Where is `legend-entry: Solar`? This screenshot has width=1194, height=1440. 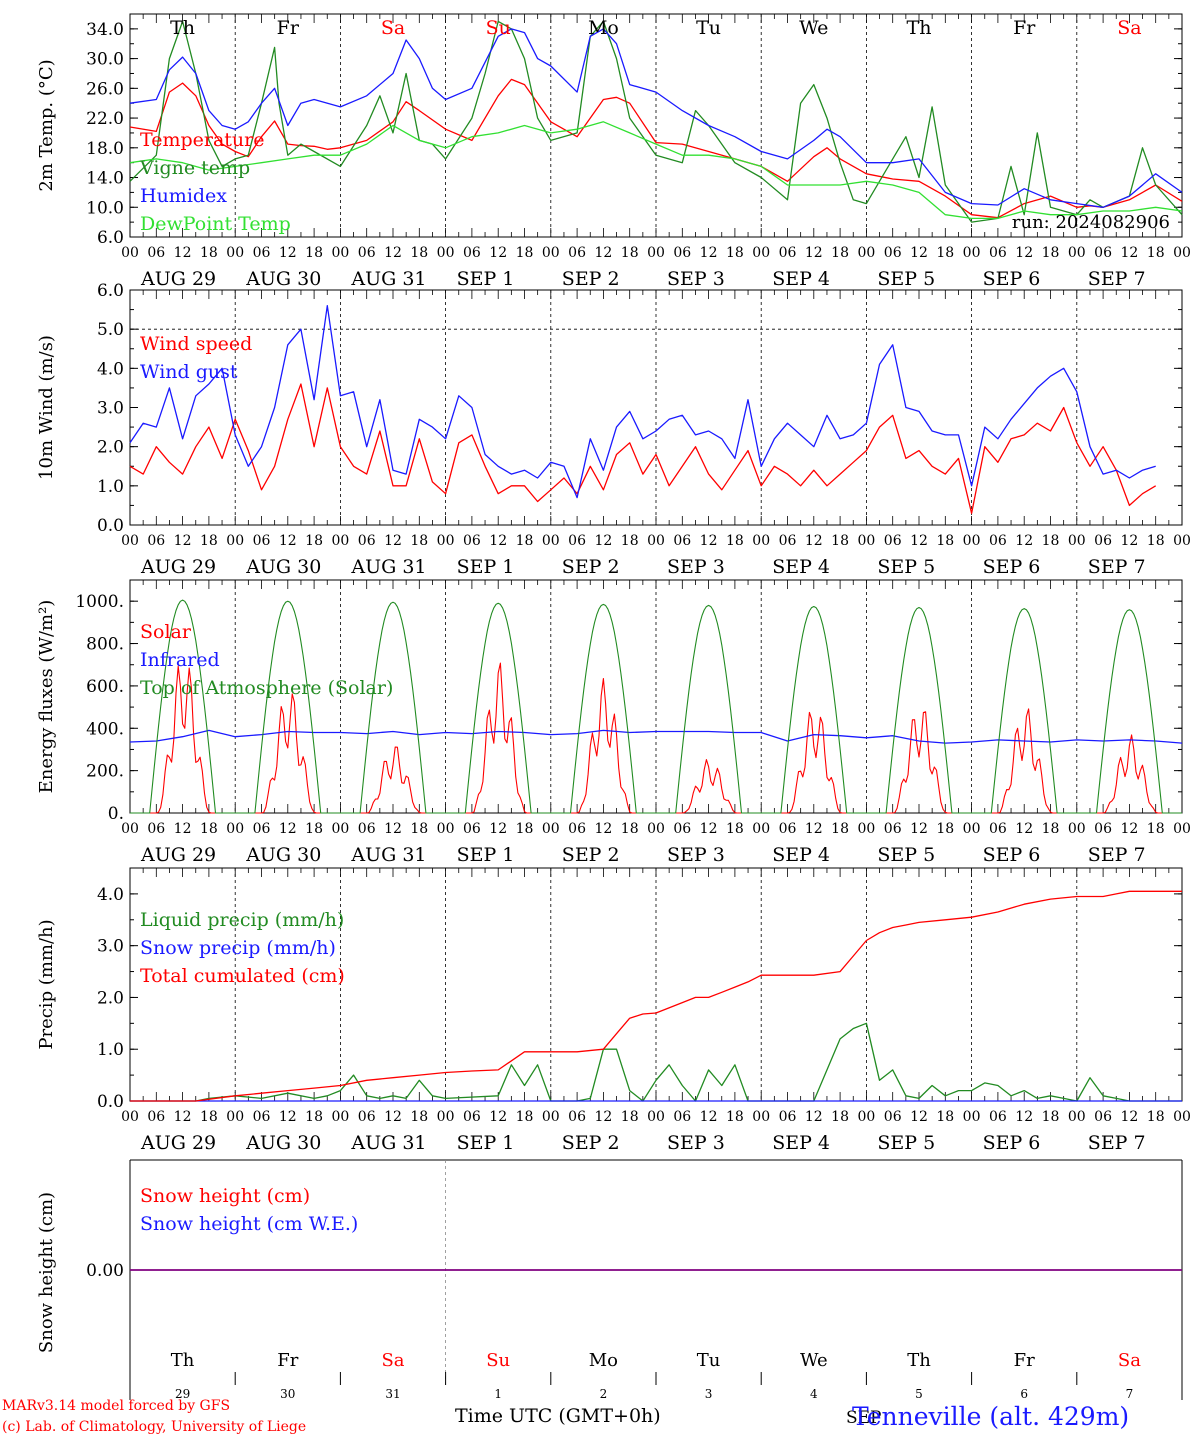
legend-entry: Solar is located at coordinates (166, 632).